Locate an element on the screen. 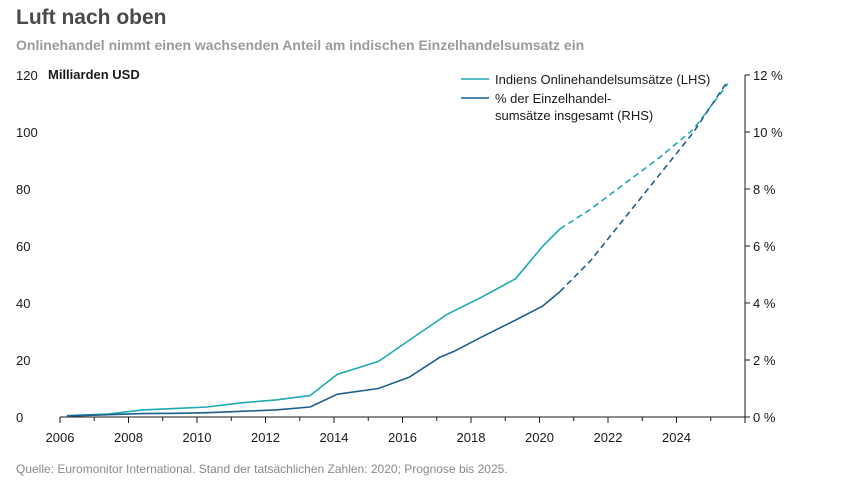 Image resolution: width=860 pixels, height=492 pixels. x-tick-label: 2016 is located at coordinates (402, 437).